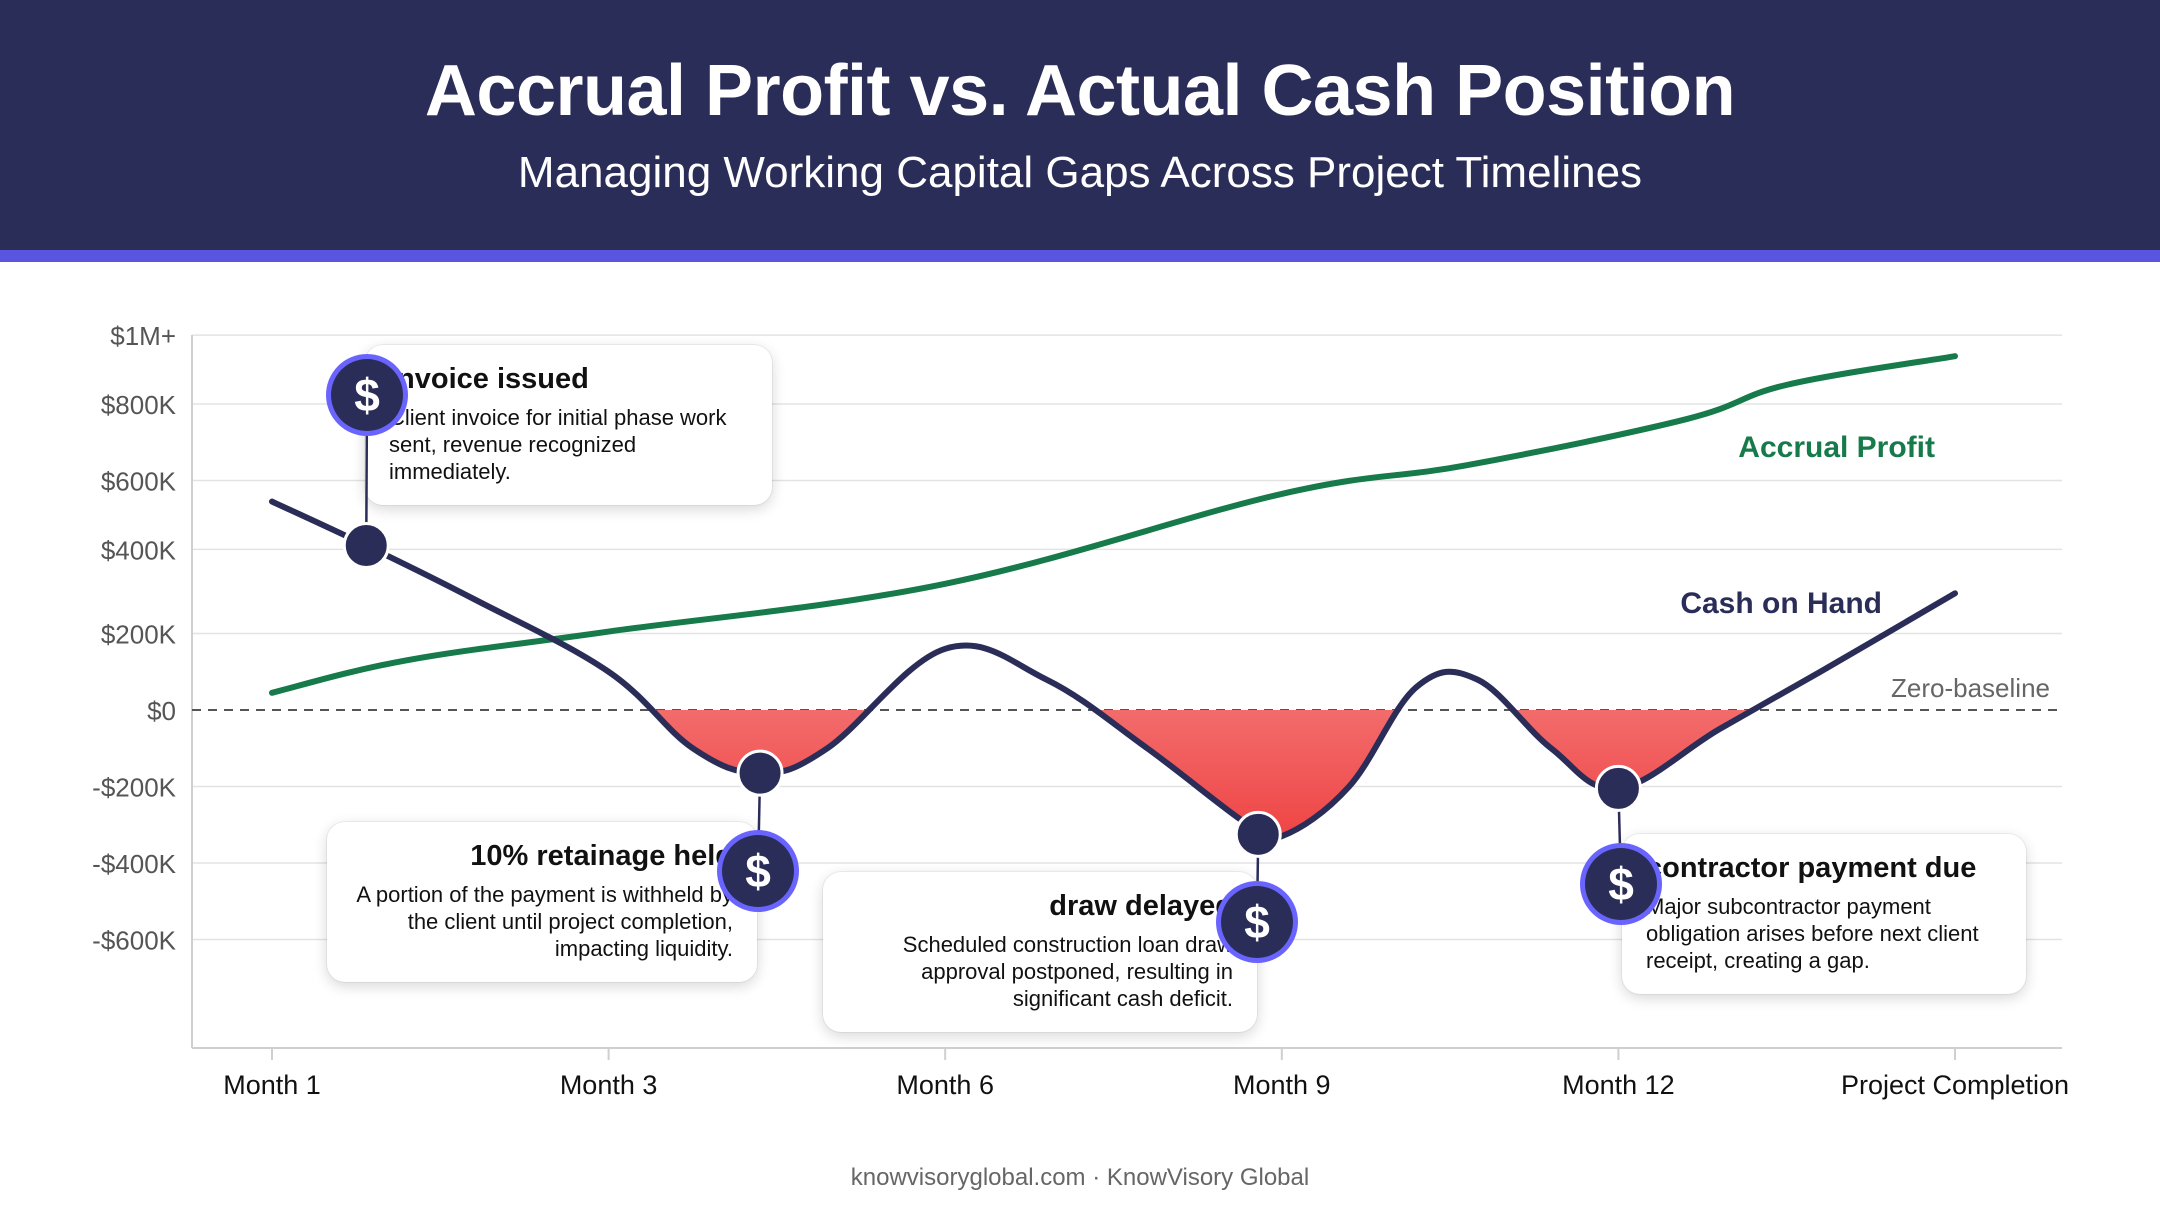  Describe the element at coordinates (143, 336) in the screenshot. I see `y-tick-label: $1M+` at that location.